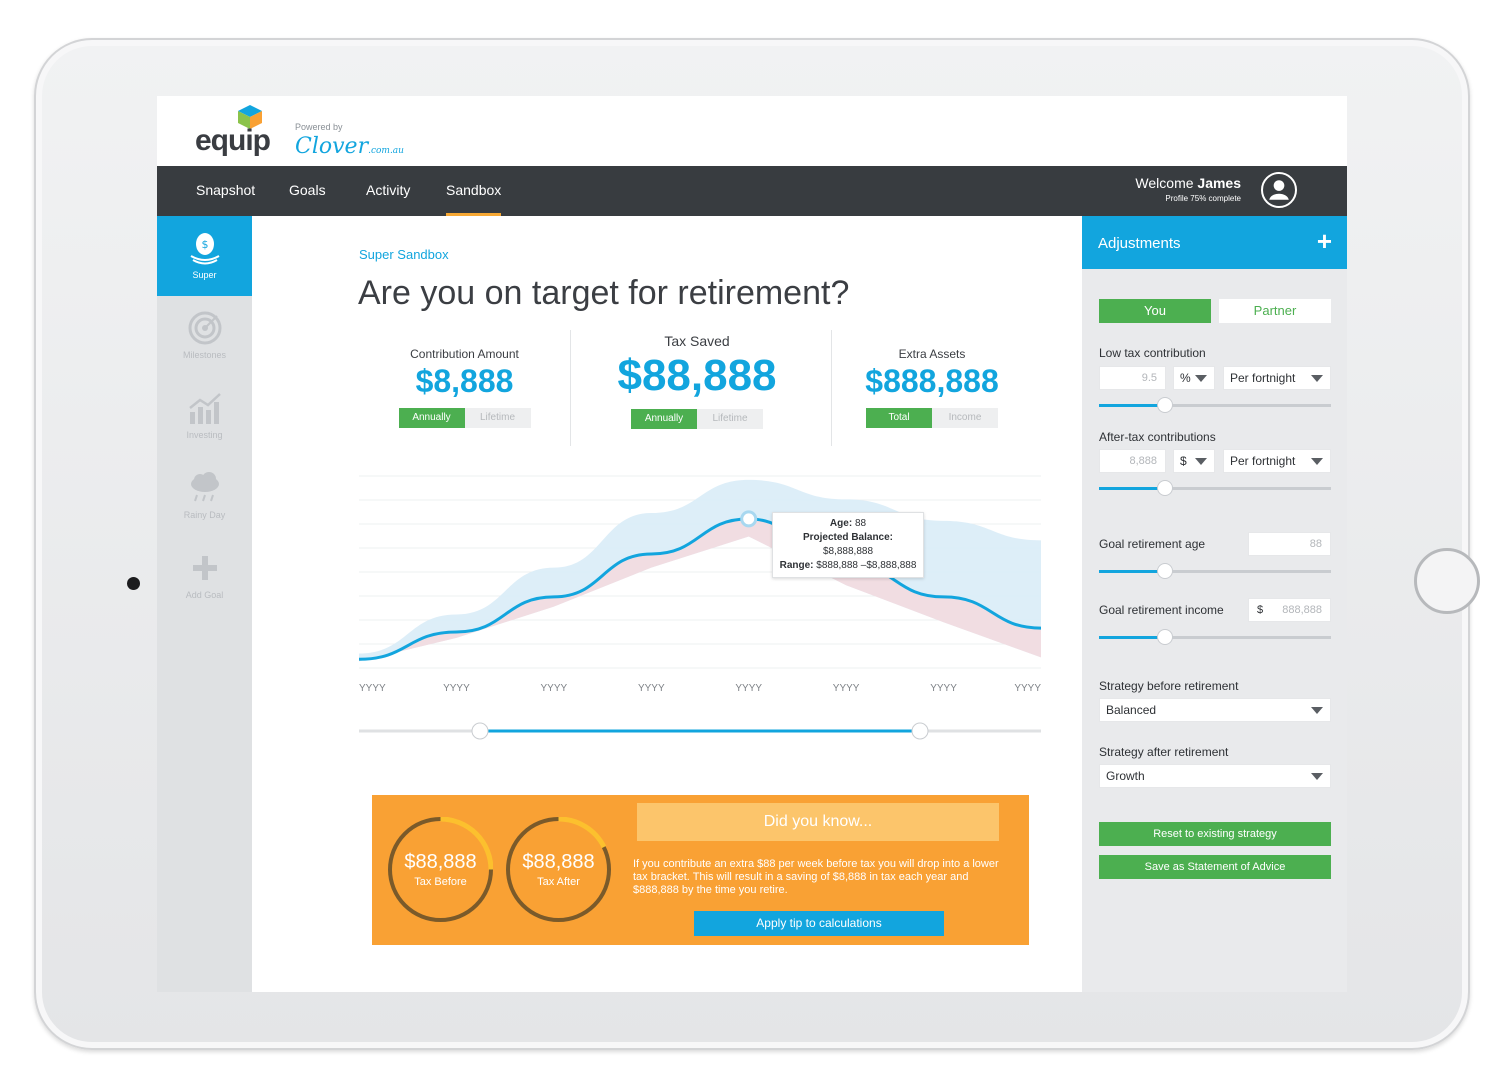  I want to click on strategy-before-label: Strategy before retirement, so click(1169, 686).